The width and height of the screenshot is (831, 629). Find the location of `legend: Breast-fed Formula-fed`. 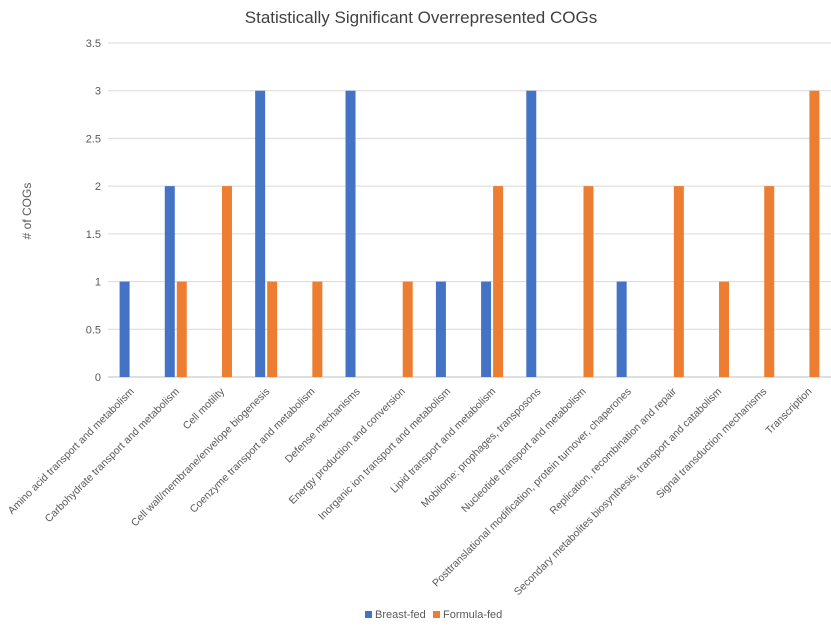

legend: Breast-fed Formula-fed is located at coordinates (433, 615).